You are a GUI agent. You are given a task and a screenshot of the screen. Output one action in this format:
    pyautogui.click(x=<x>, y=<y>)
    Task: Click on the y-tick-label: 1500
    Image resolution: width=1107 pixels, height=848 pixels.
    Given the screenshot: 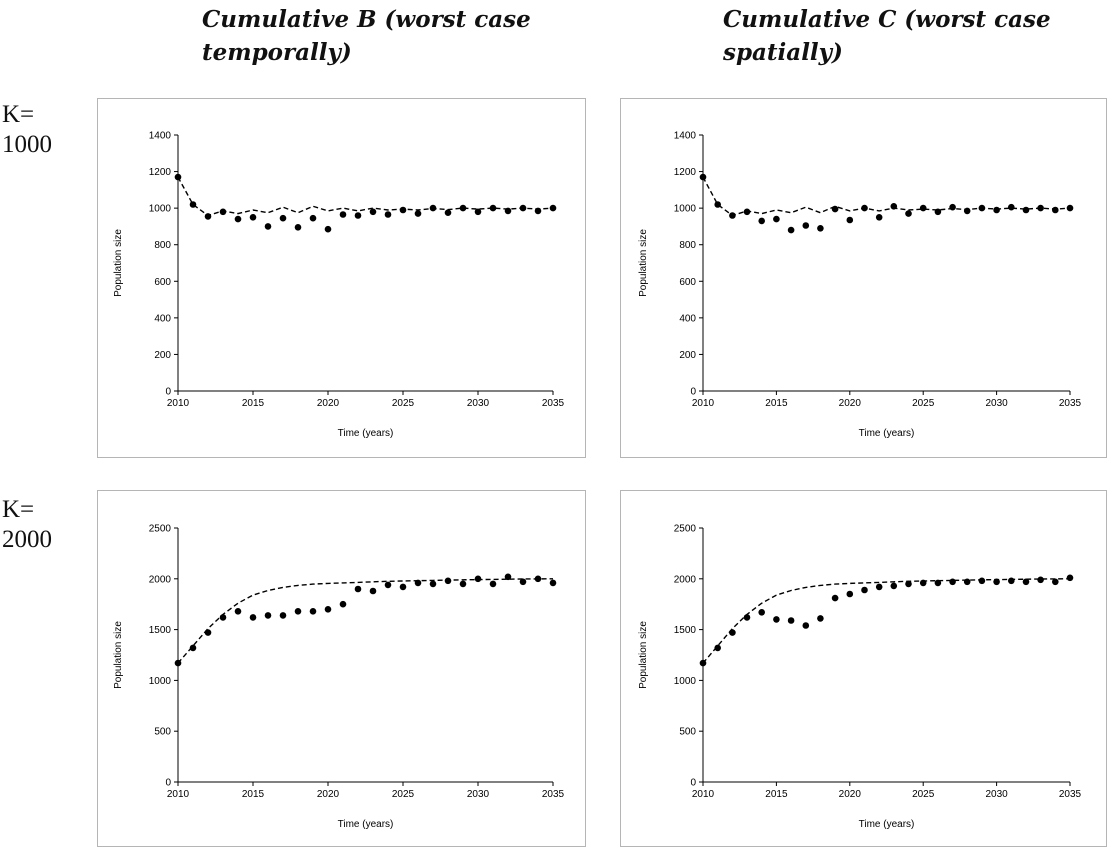 What is the action you would take?
    pyautogui.click(x=685, y=630)
    